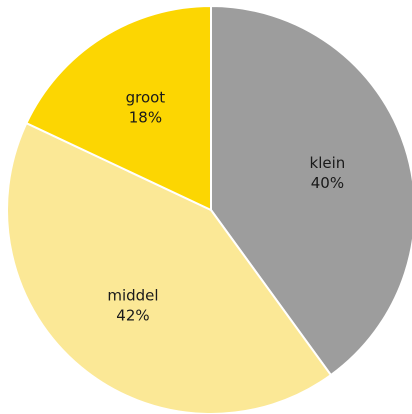 The height and width of the screenshot is (414, 412). Describe the element at coordinates (327, 183) in the screenshot. I see `pie-value-klein: 40%` at that location.